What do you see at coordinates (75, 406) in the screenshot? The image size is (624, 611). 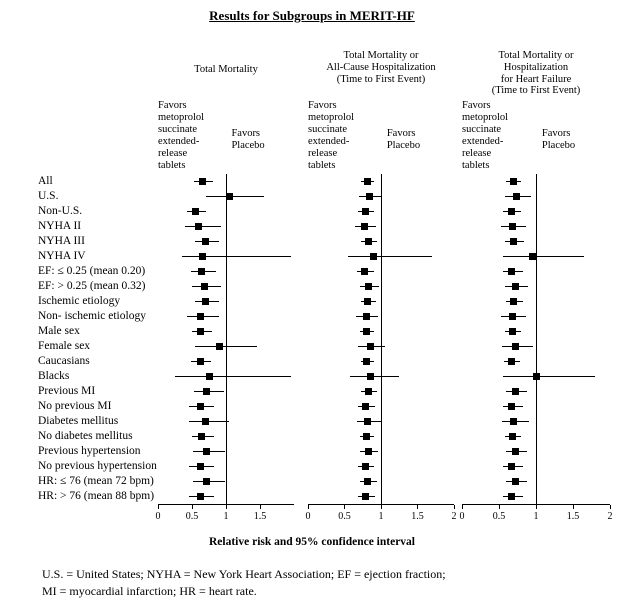 I see `row-label: No previous MI` at bounding box center [75, 406].